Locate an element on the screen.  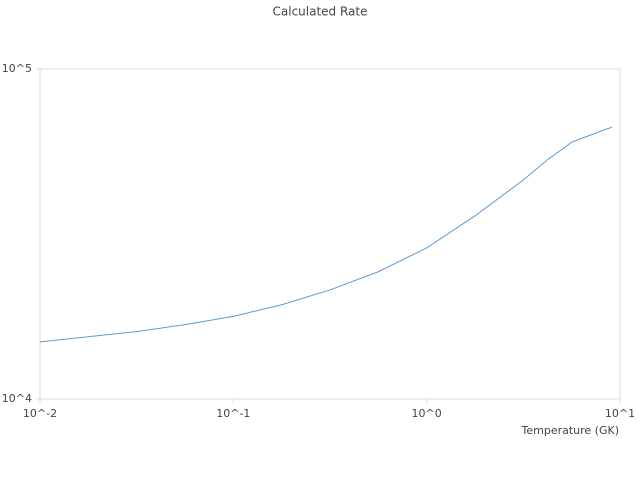
x-tick-label: 10^-2 is located at coordinates (40, 413).